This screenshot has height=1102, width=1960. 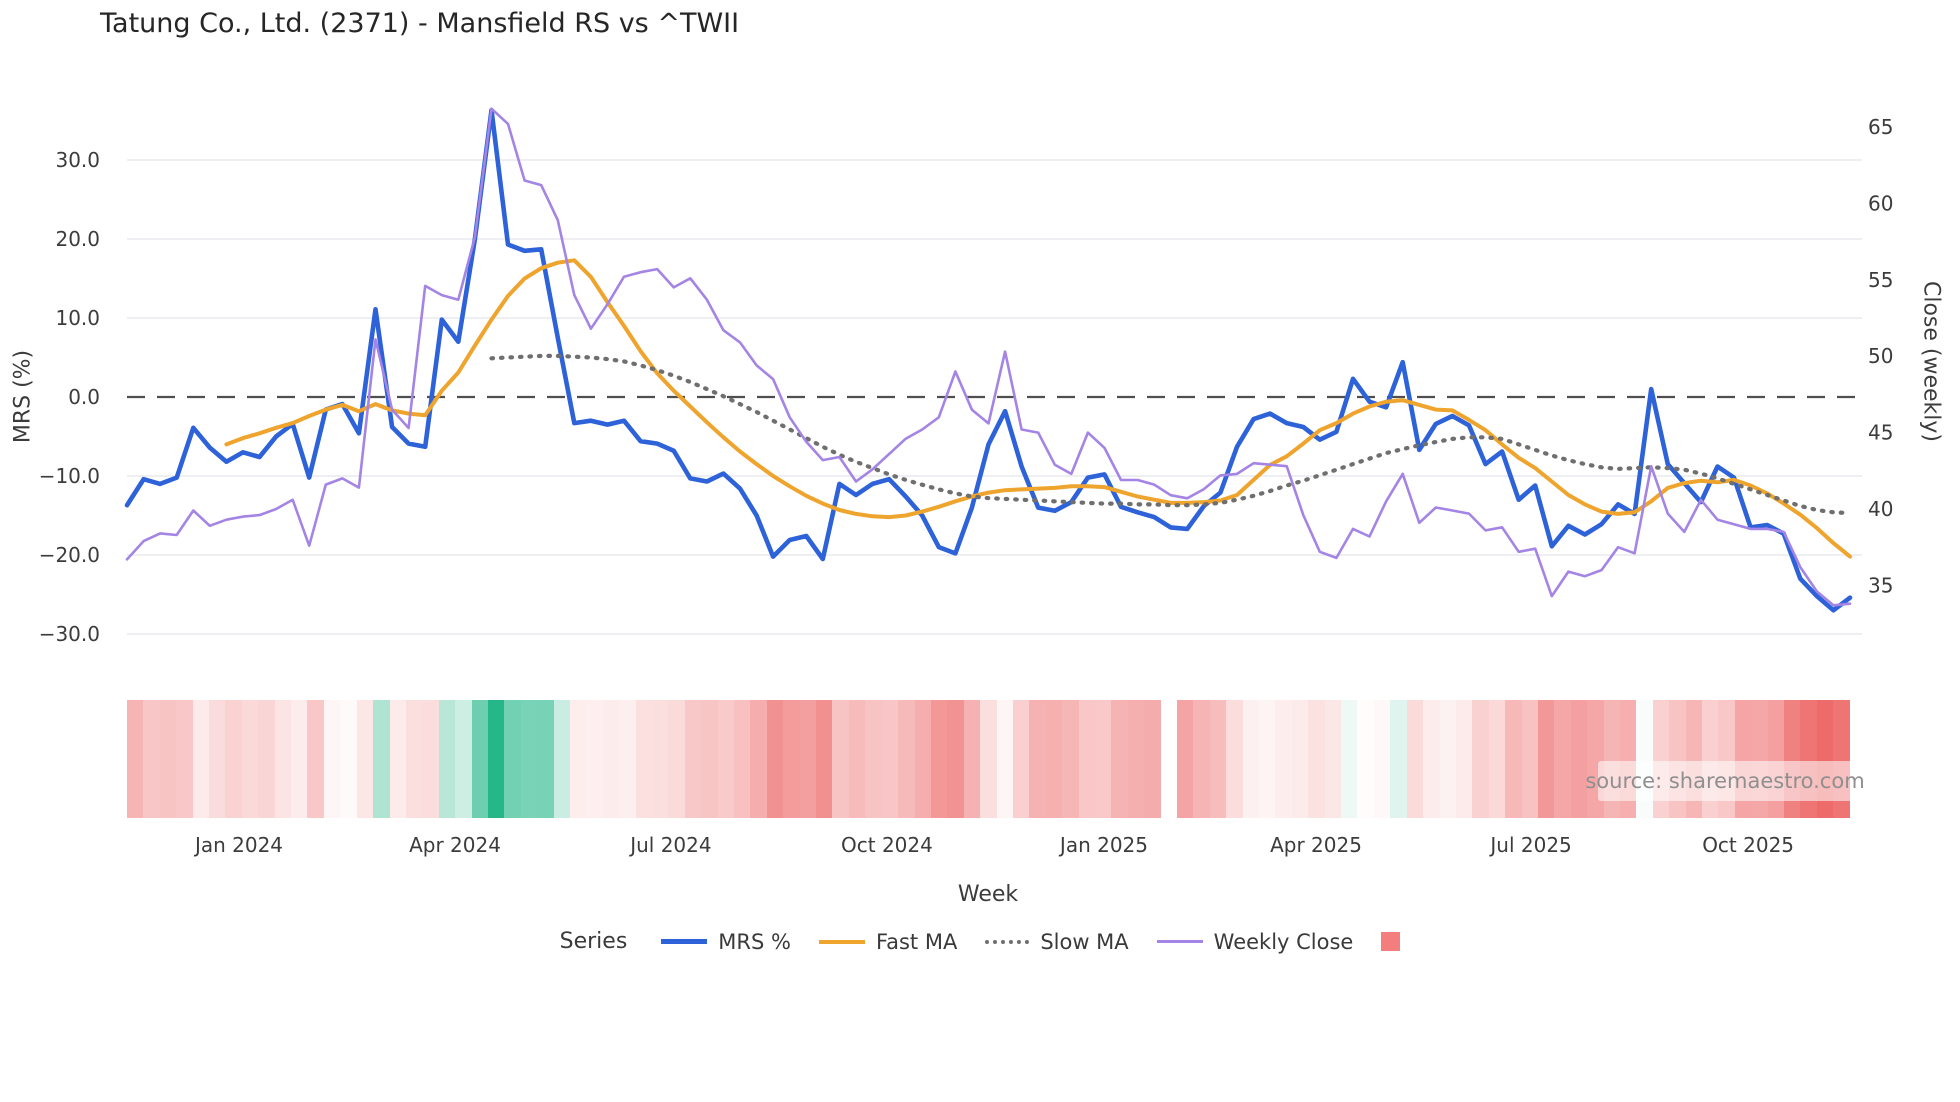 I want to click on x-axis-tick-label: Apr 2024, so click(x=455, y=845).